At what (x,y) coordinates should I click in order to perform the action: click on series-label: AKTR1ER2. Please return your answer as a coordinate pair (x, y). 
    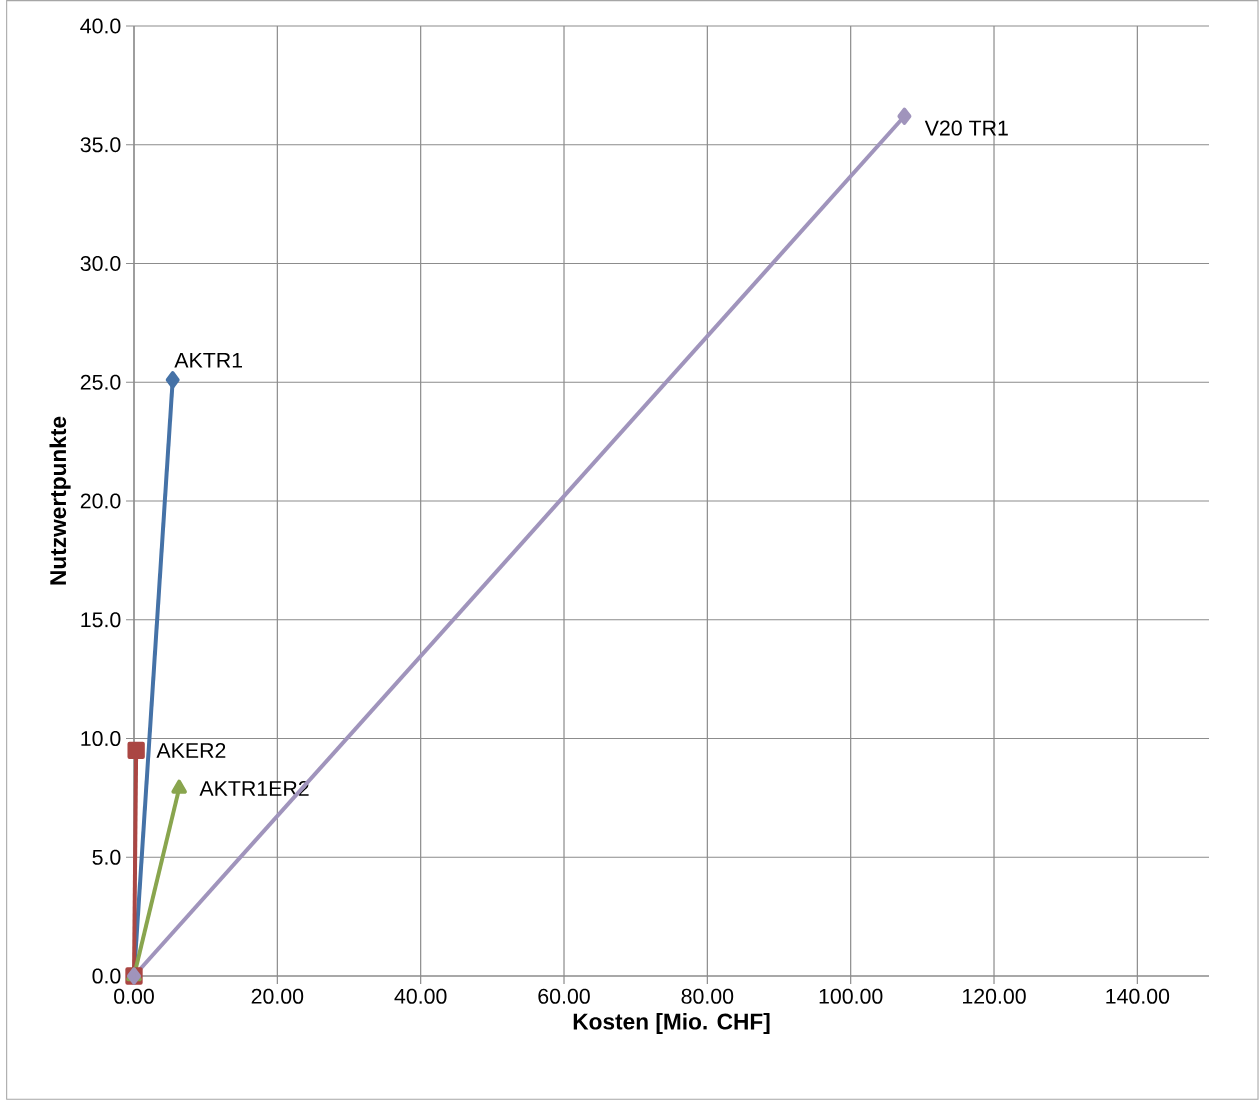
    Looking at the image, I should click on (254, 788).